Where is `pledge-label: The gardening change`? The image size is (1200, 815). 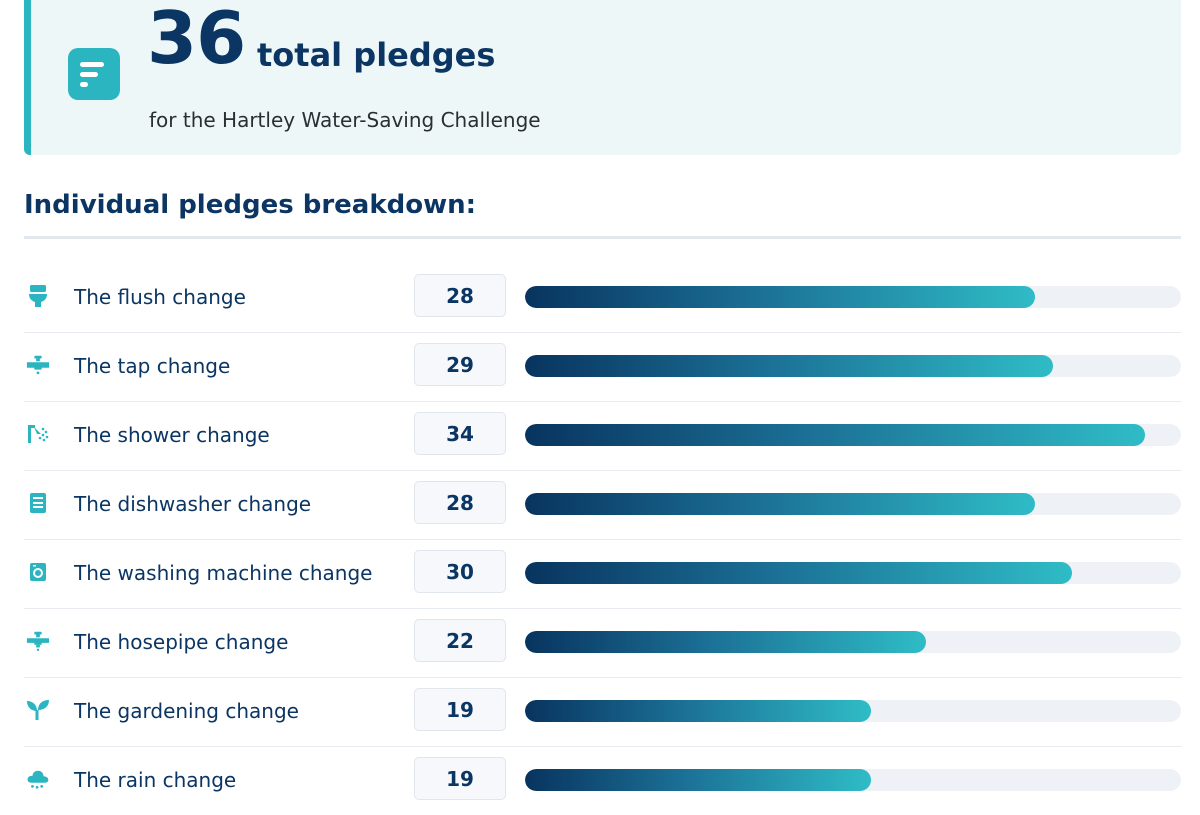 pledge-label: The gardening change is located at coordinates (186, 711).